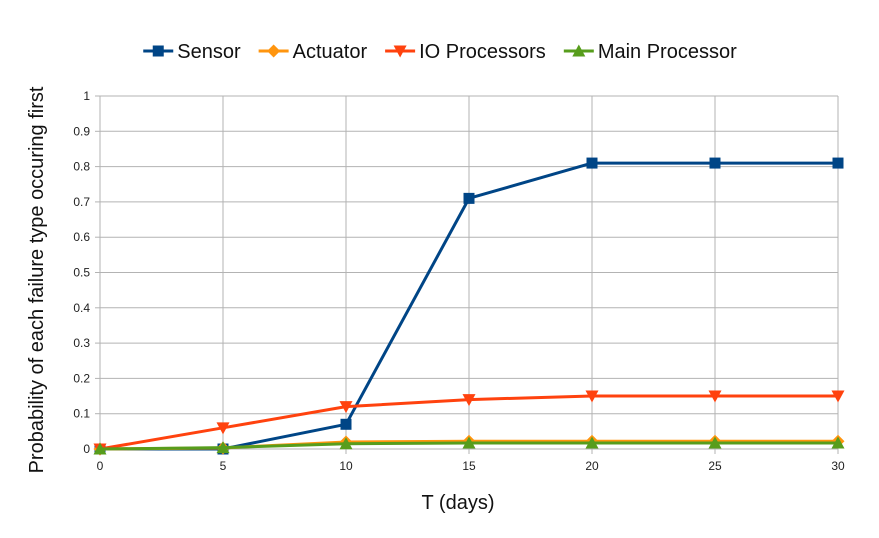 The image size is (879, 538). I want to click on legend-label: Actuator, so click(330, 52).